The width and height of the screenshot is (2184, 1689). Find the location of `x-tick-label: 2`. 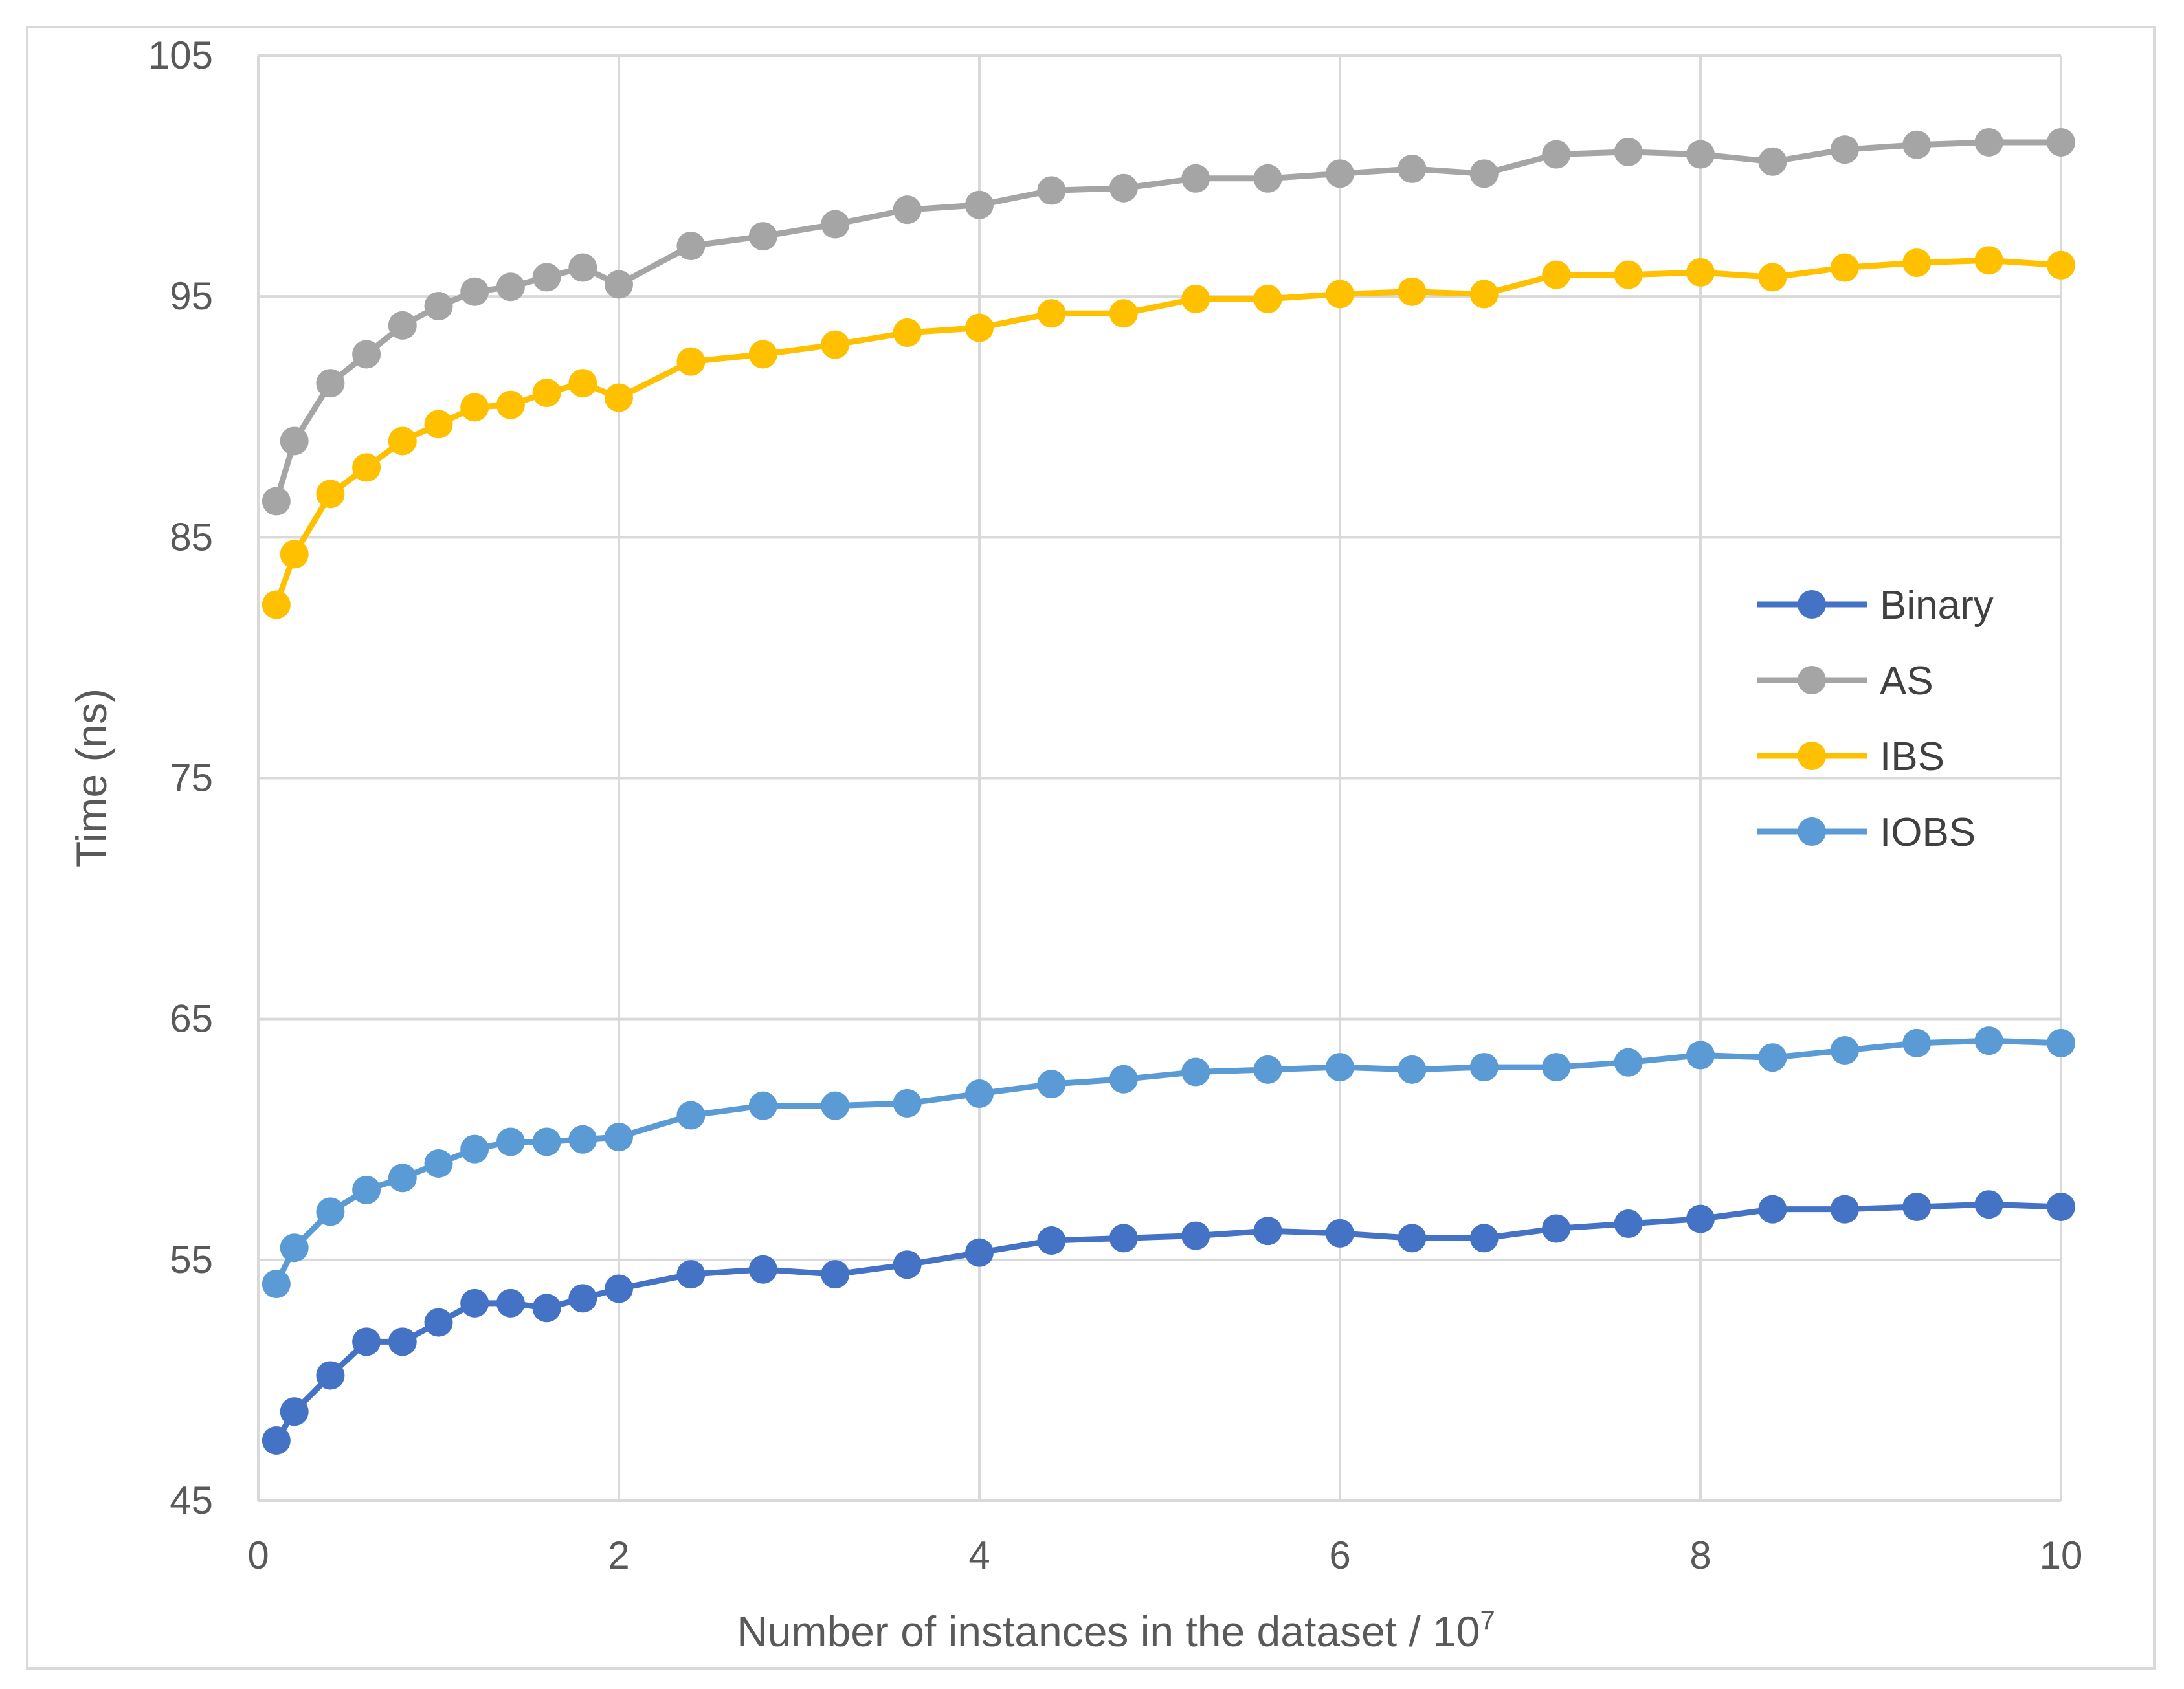

x-tick-label: 2 is located at coordinates (619, 1555).